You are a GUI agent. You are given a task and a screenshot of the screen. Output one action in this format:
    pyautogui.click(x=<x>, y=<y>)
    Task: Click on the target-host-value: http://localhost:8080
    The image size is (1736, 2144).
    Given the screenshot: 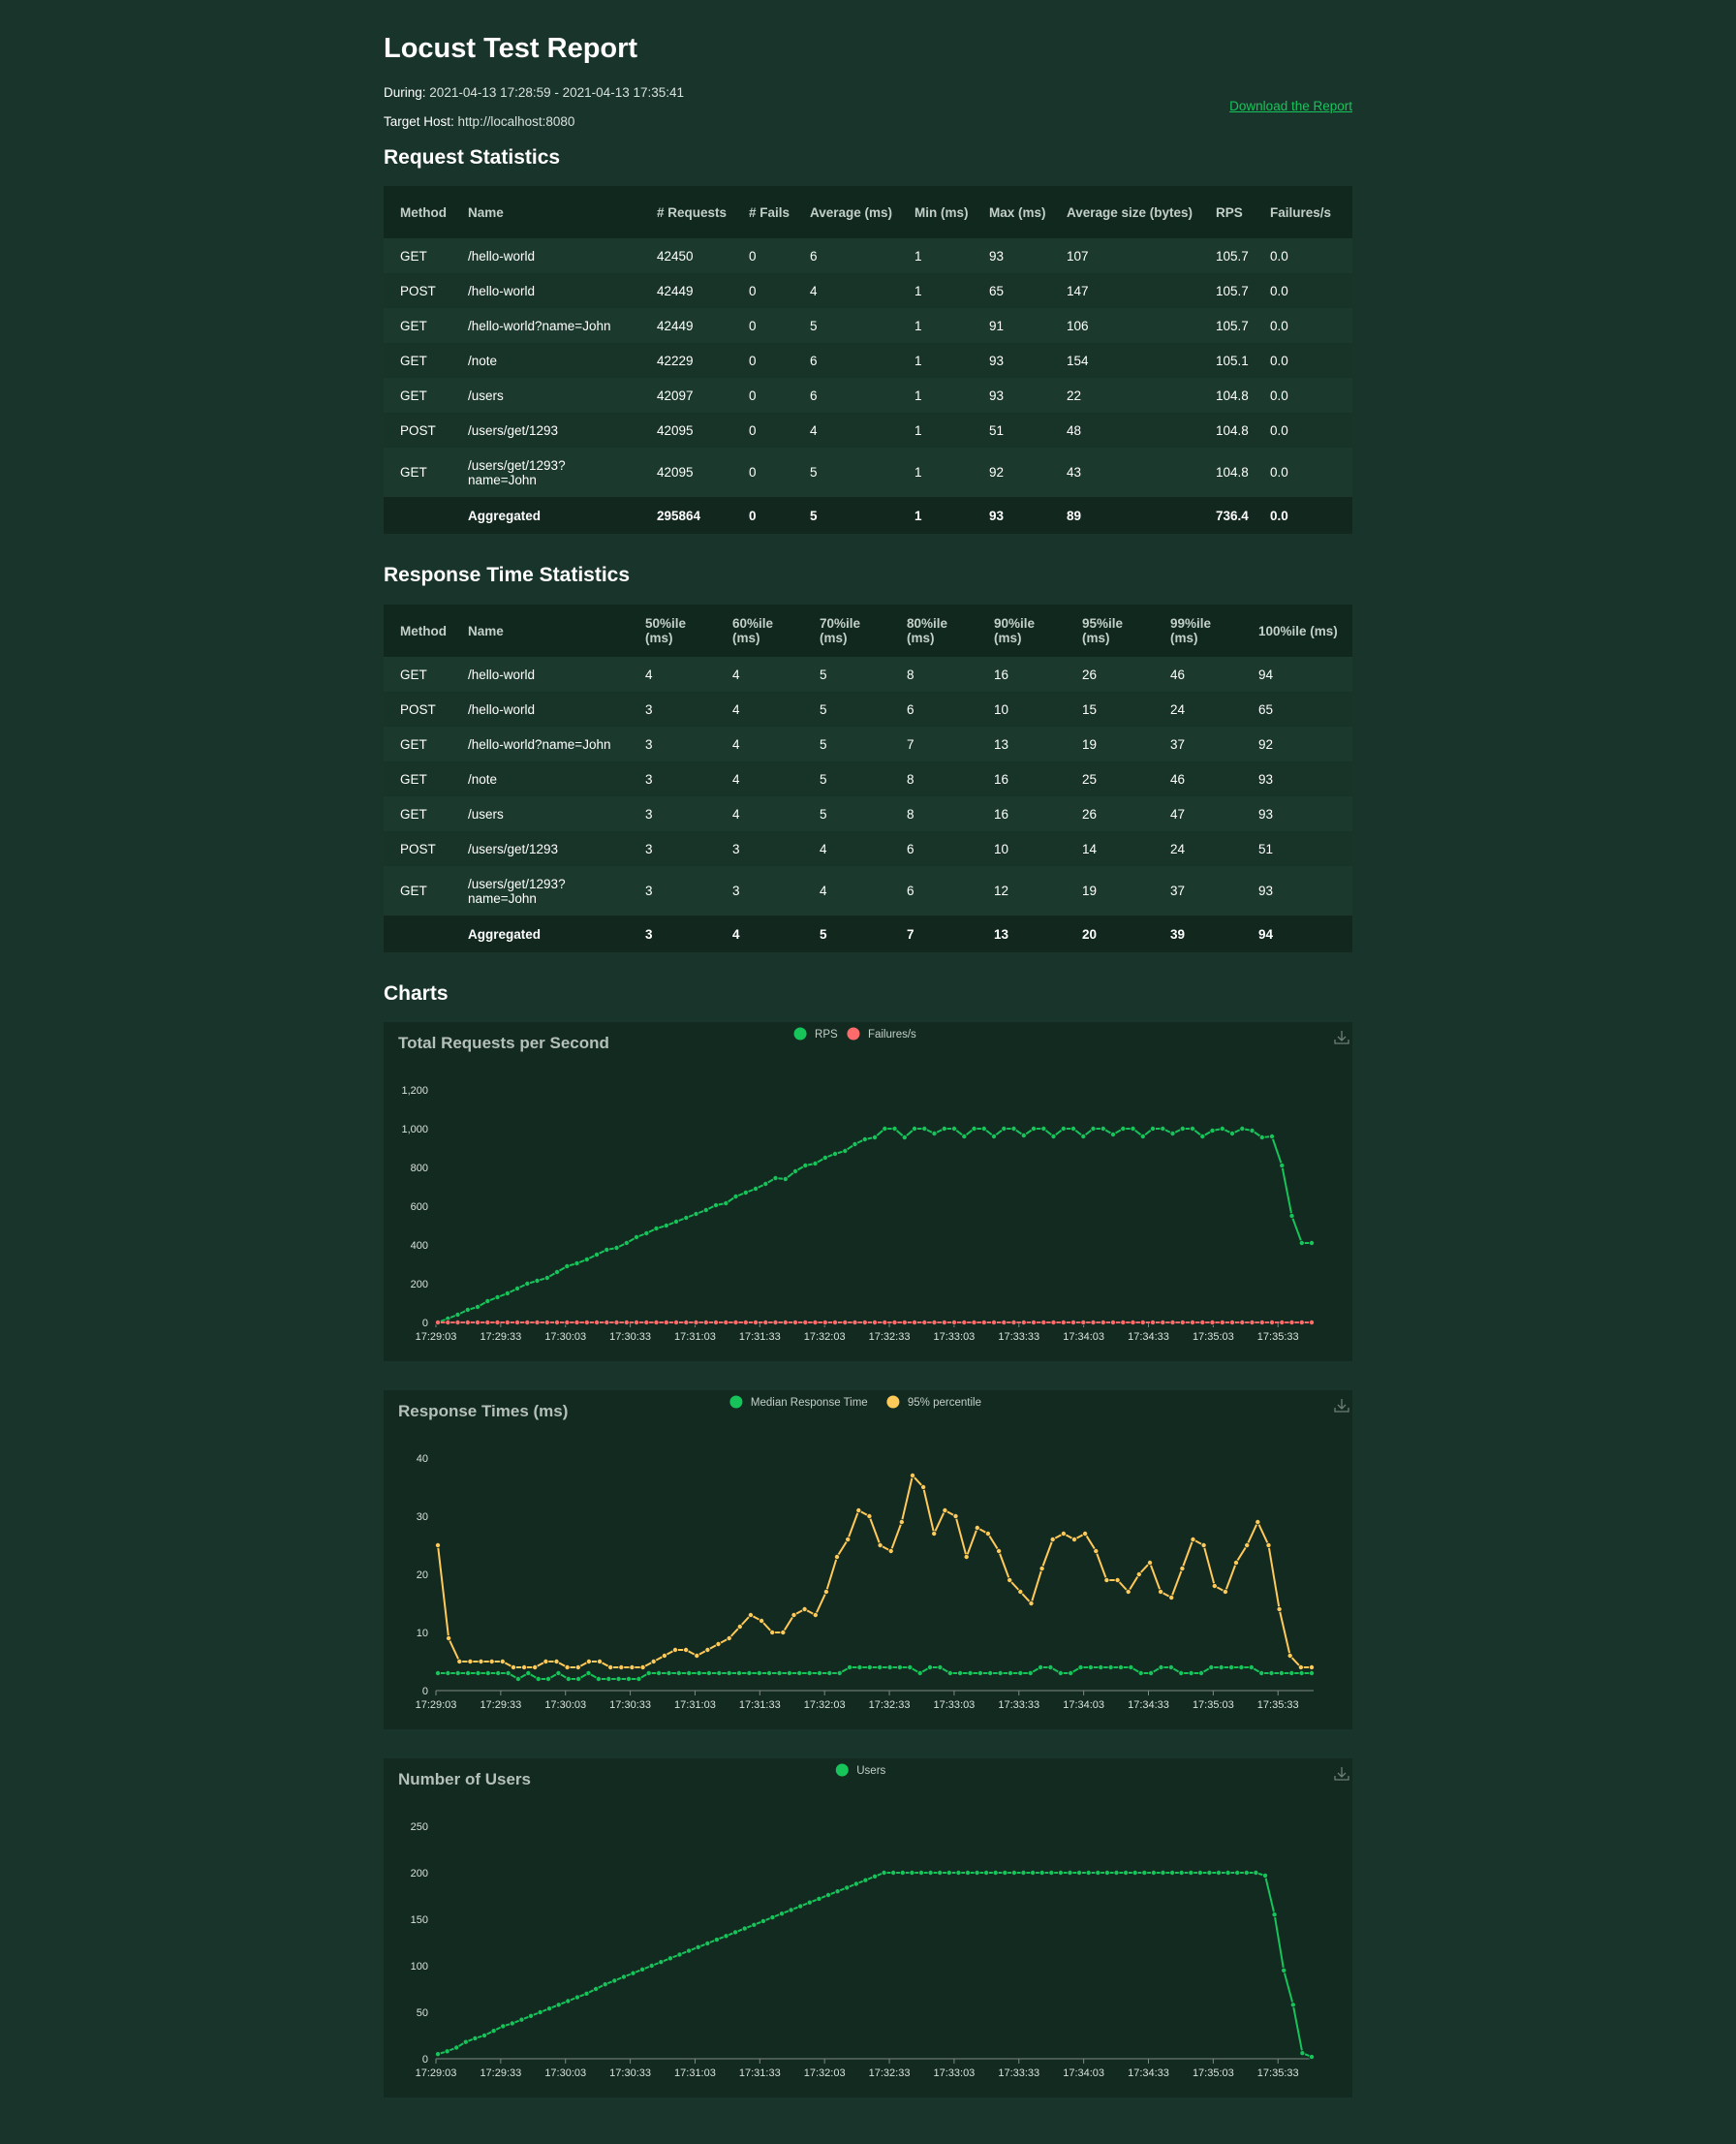 What is the action you would take?
    pyautogui.click(x=516, y=121)
    